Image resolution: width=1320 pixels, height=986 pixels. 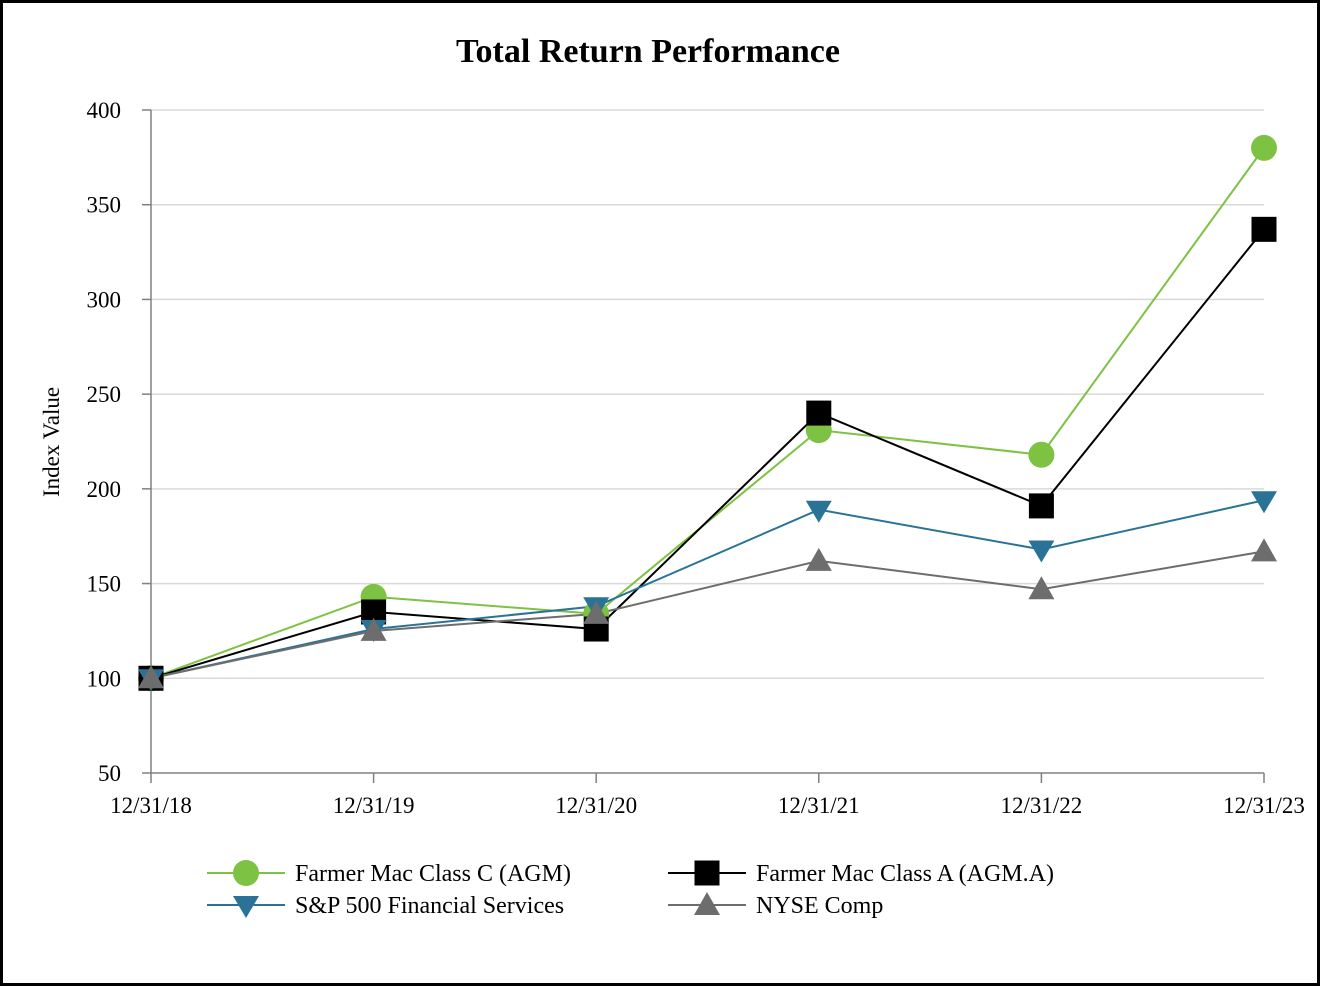 I want to click on y-tick-label: 200, so click(x=104, y=489).